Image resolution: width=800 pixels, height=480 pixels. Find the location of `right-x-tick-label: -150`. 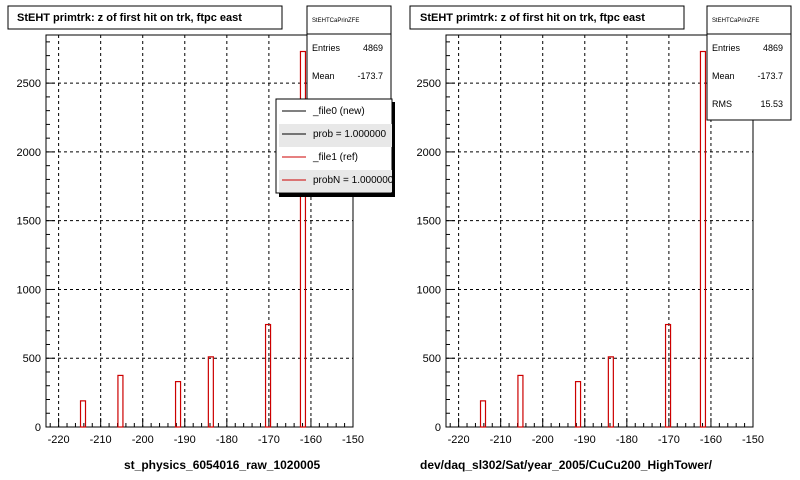

right-x-tick-label: -150 is located at coordinates (753, 440).